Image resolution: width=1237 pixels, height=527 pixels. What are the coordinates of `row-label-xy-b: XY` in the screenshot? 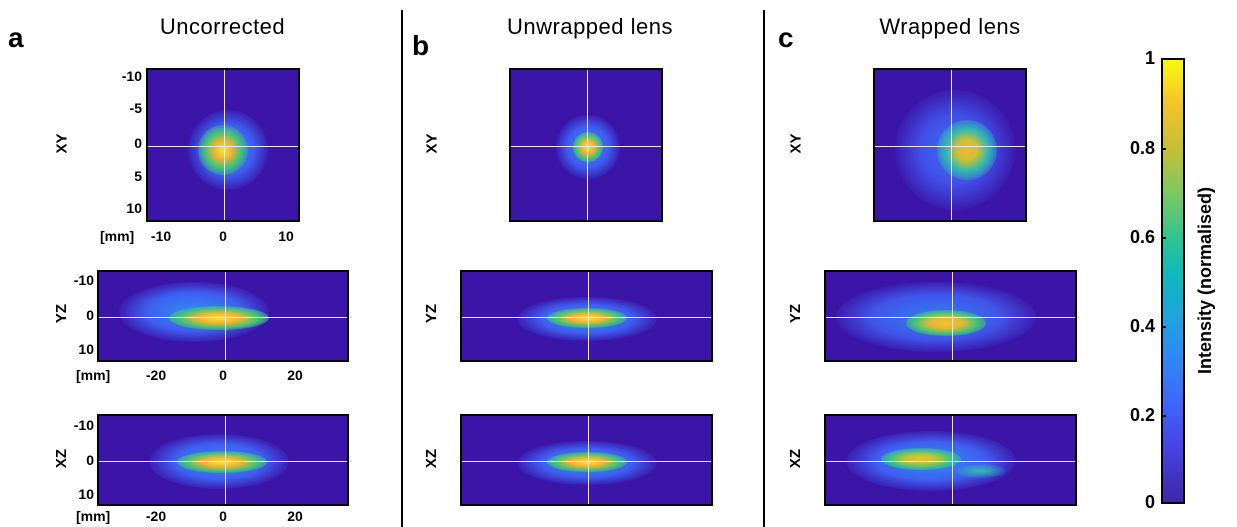 It's located at (432, 143).